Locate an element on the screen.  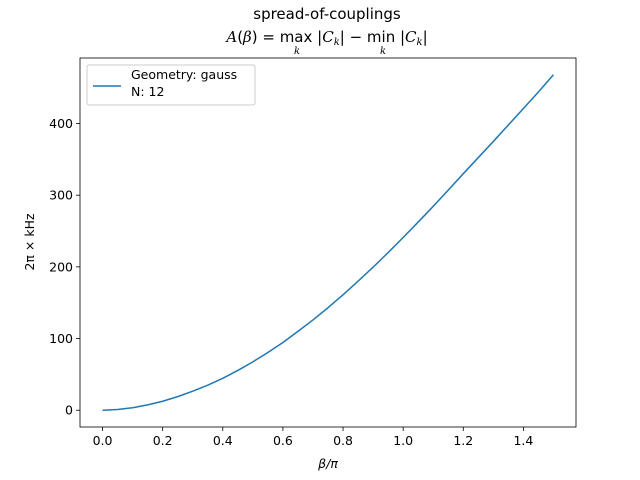
y-tick-label: 200 is located at coordinates (61, 266).